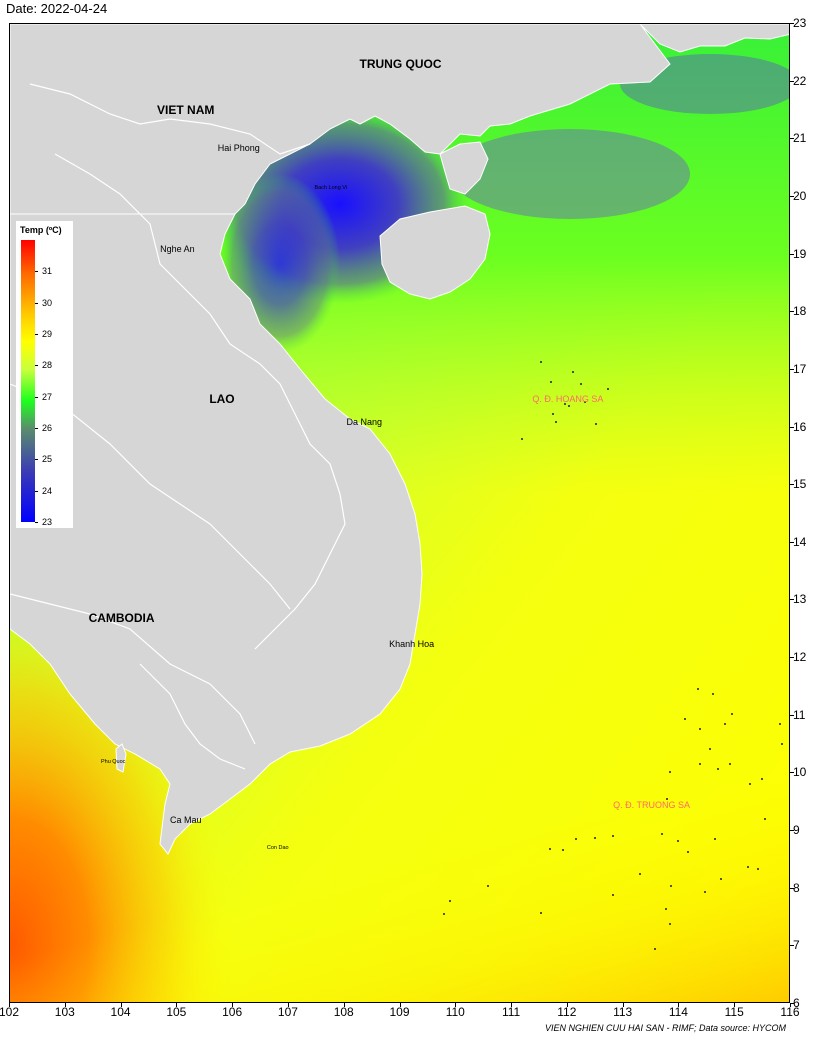 The height and width of the screenshot is (1040, 816). What do you see at coordinates (47, 459) in the screenshot?
I see `legend-tick-label: 25` at bounding box center [47, 459].